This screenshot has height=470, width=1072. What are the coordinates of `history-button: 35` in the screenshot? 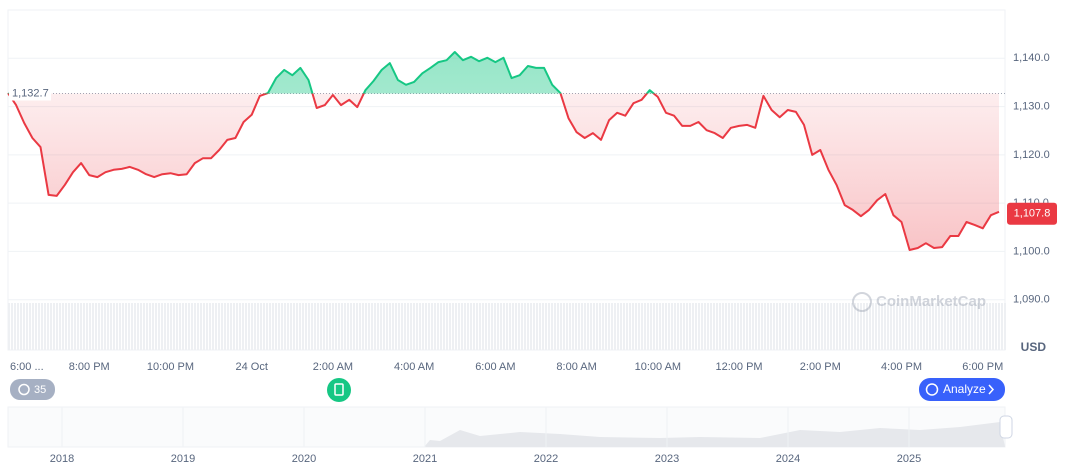 It's located at (32, 389).